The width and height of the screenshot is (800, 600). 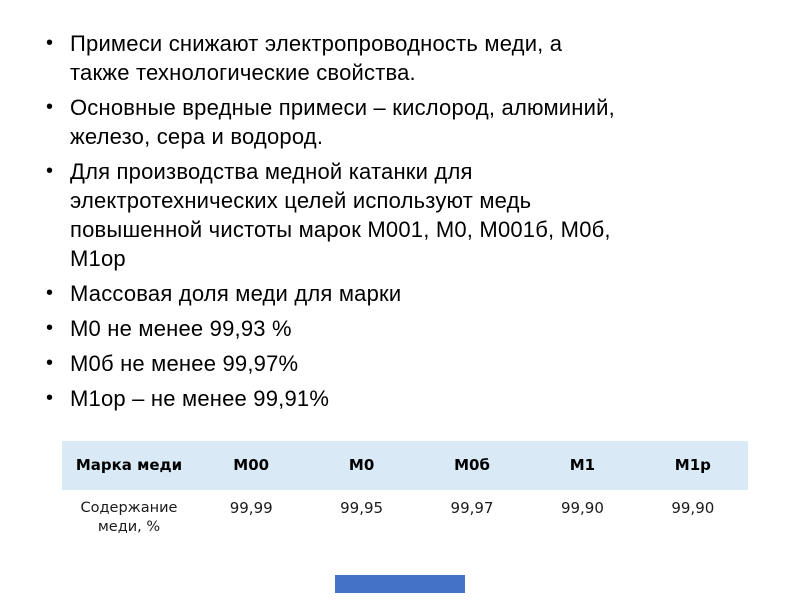 What do you see at coordinates (181, 328) in the screenshot?
I see `bullet-text: М0 не менее 99,93 %` at bounding box center [181, 328].